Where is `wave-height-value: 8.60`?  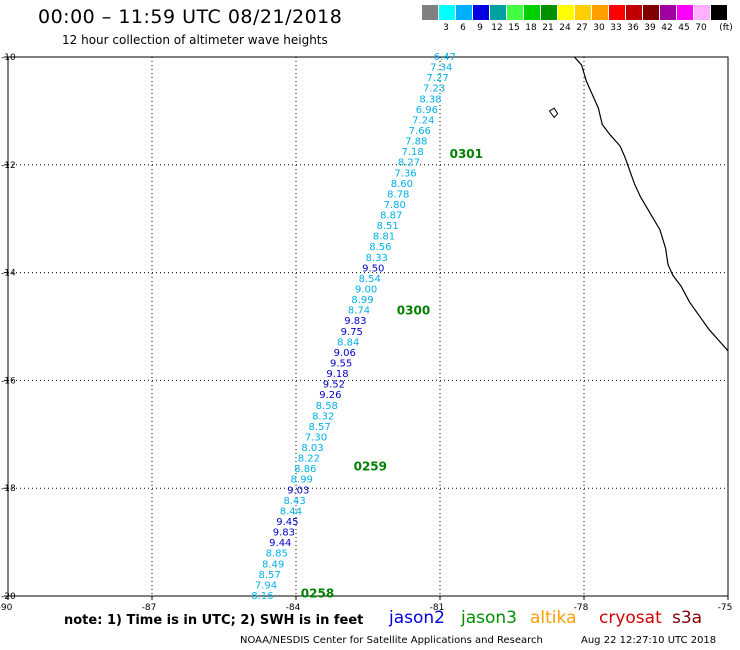
wave-height-value: 8.60 is located at coordinates (402, 184).